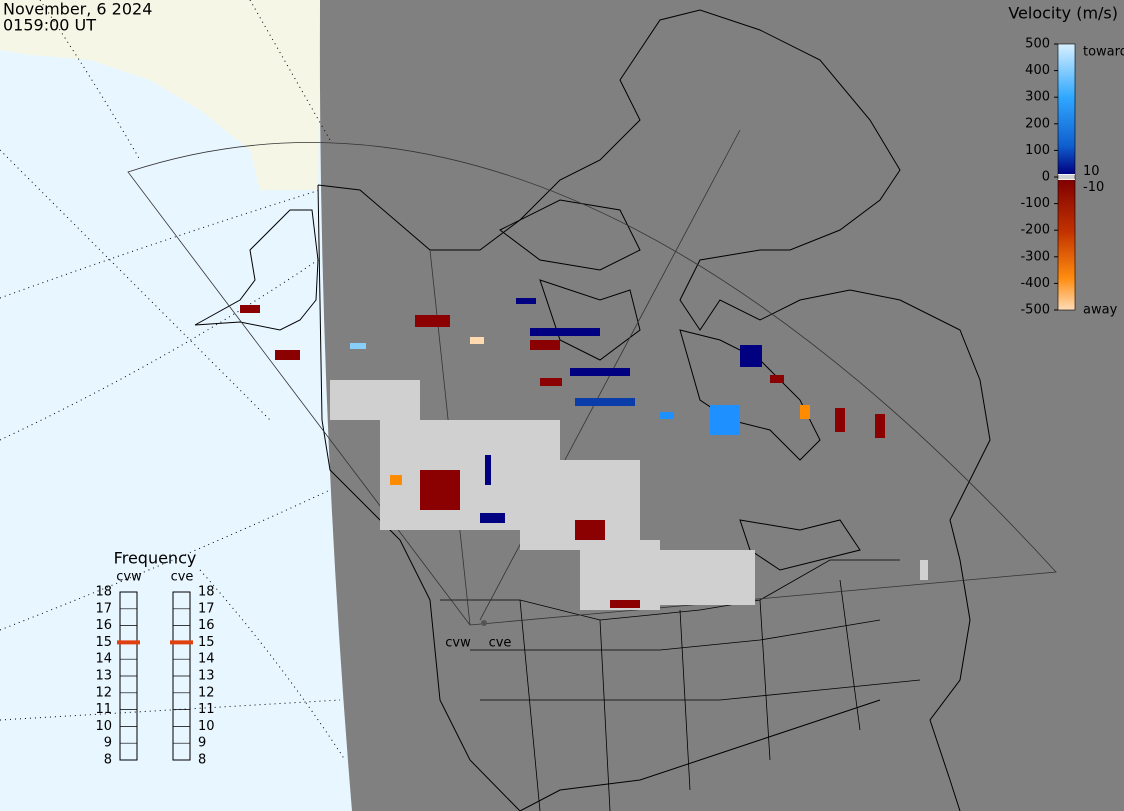 The height and width of the screenshot is (811, 1124). What do you see at coordinates (129, 577) in the screenshot?
I see `radar-name: cvw` at bounding box center [129, 577].